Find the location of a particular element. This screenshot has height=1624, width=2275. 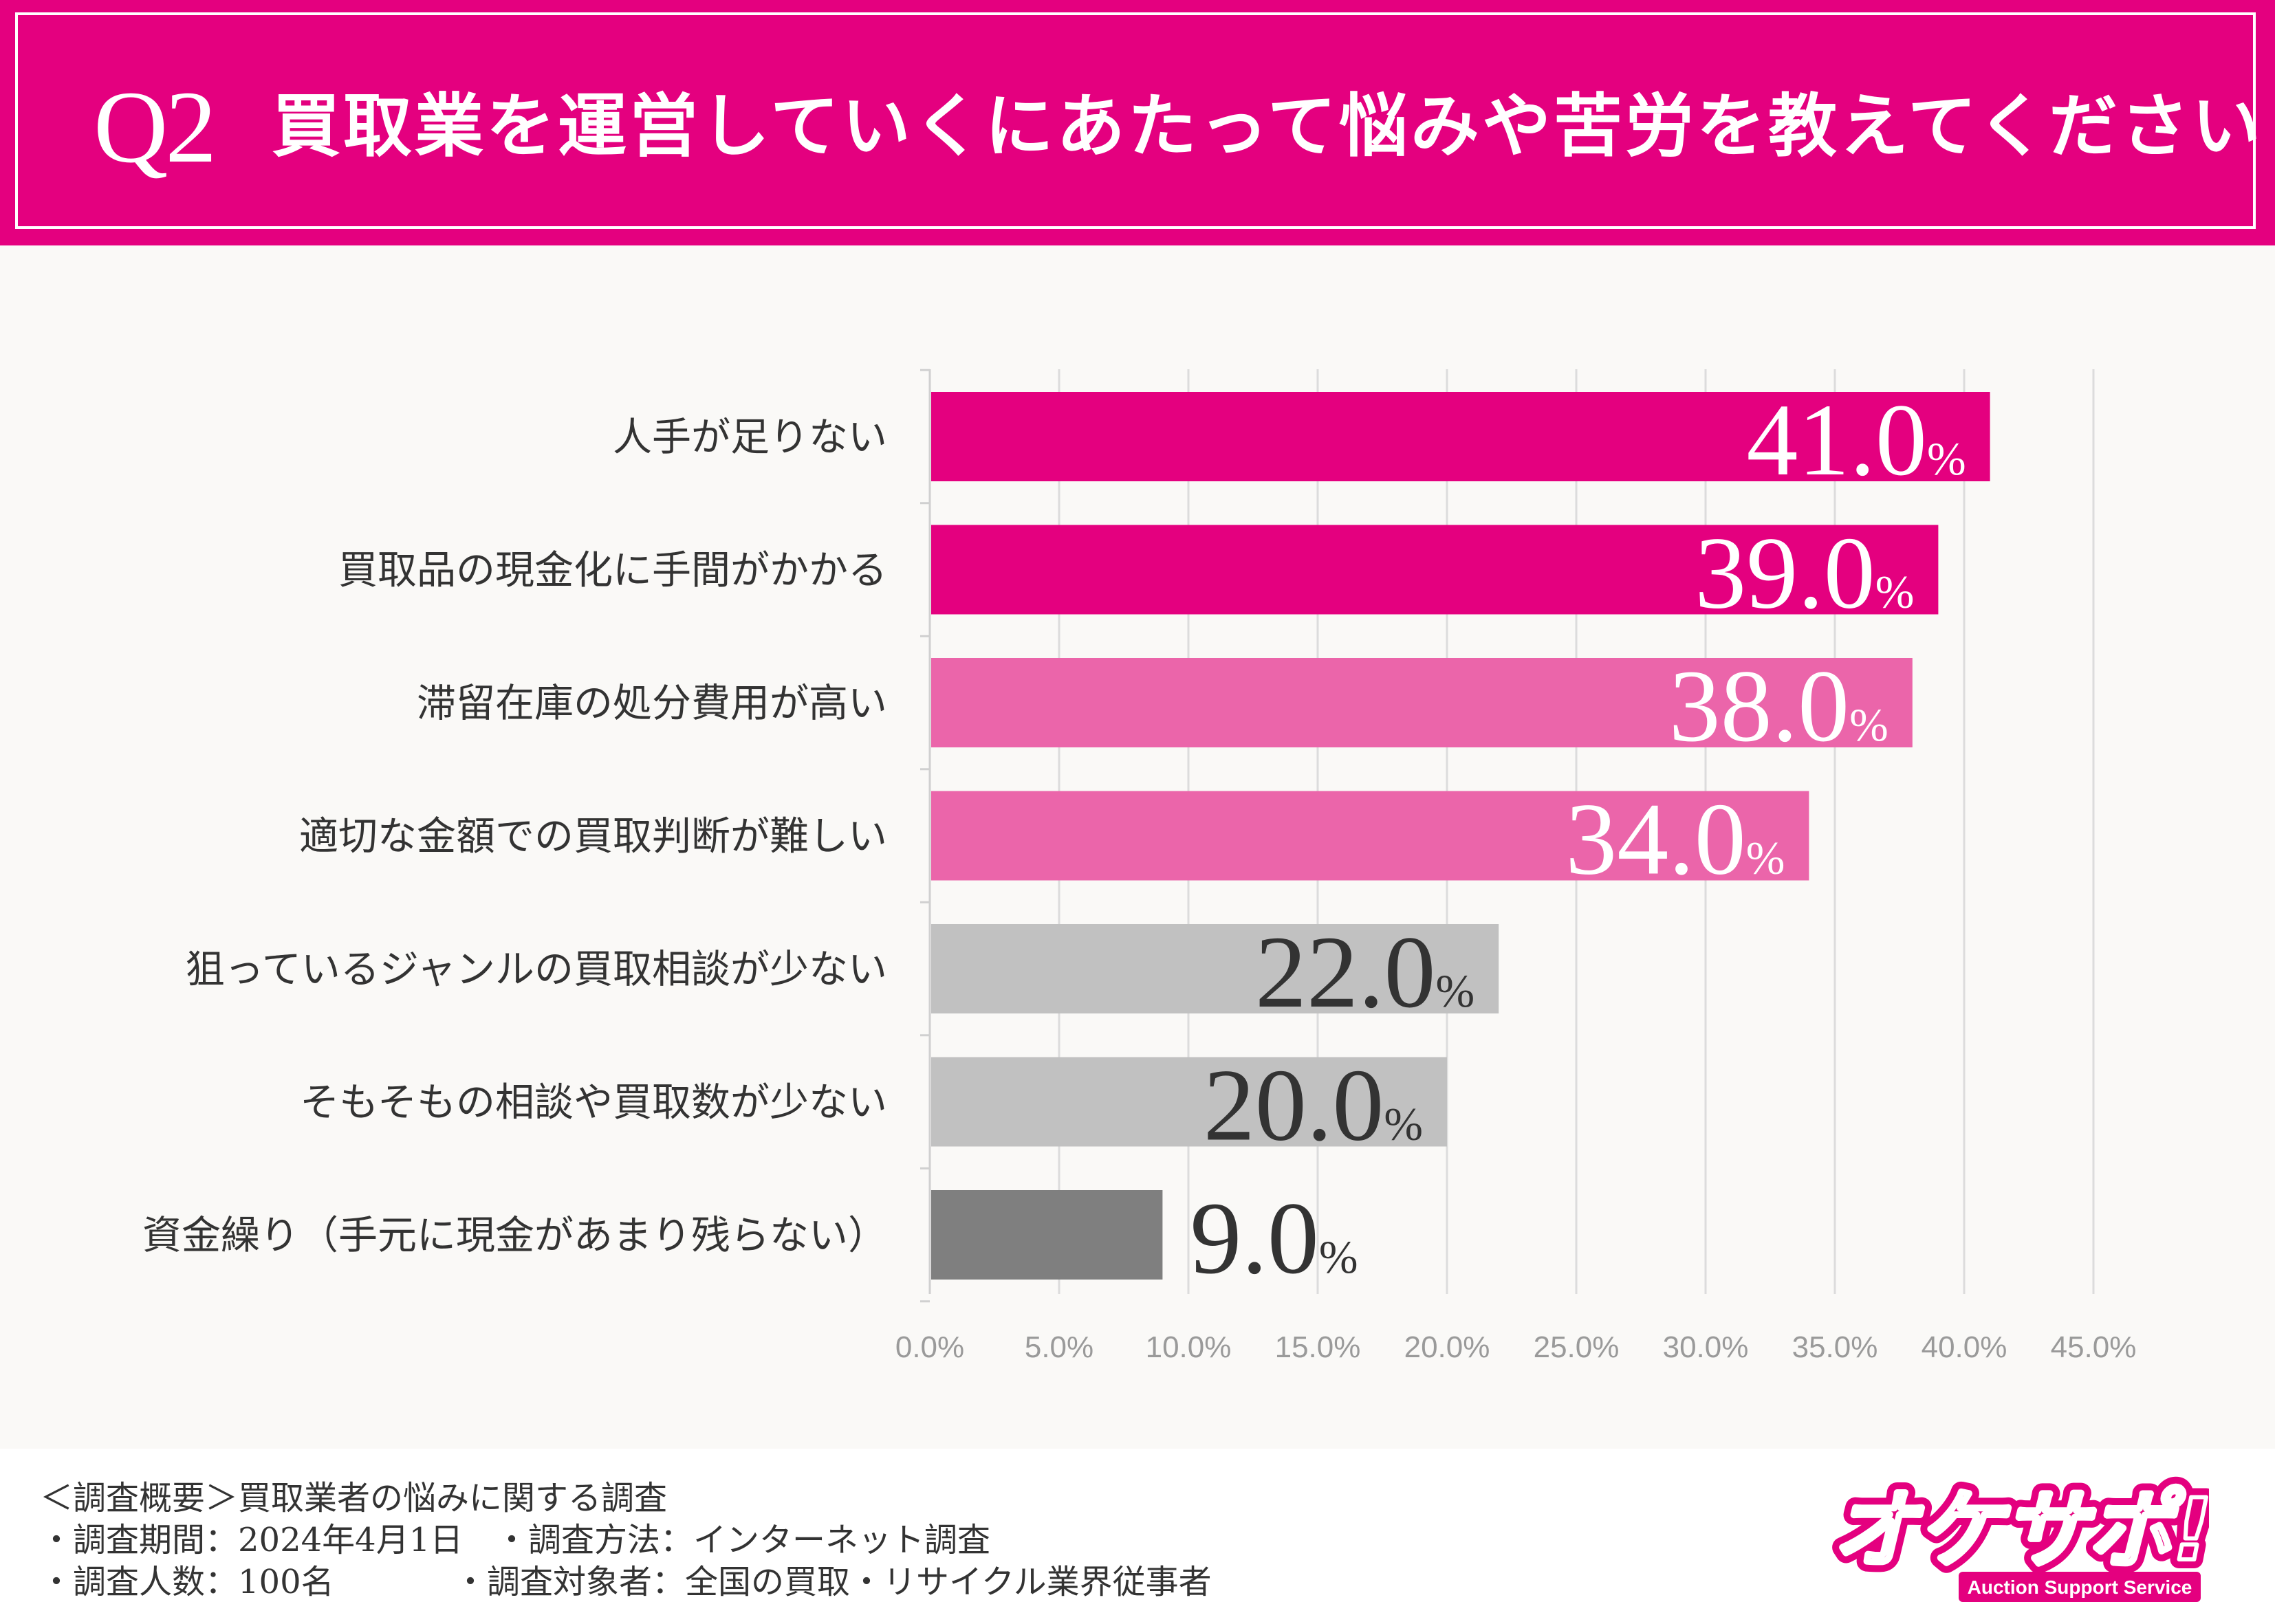

logo-subtitle-band is located at coordinates (2080, 1587).